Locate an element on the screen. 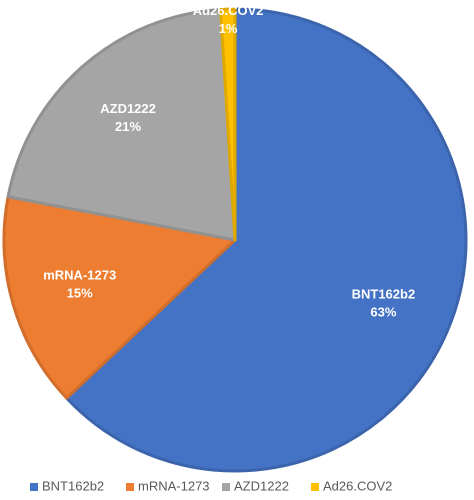  pie-slice is located at coordinates (227, 124).